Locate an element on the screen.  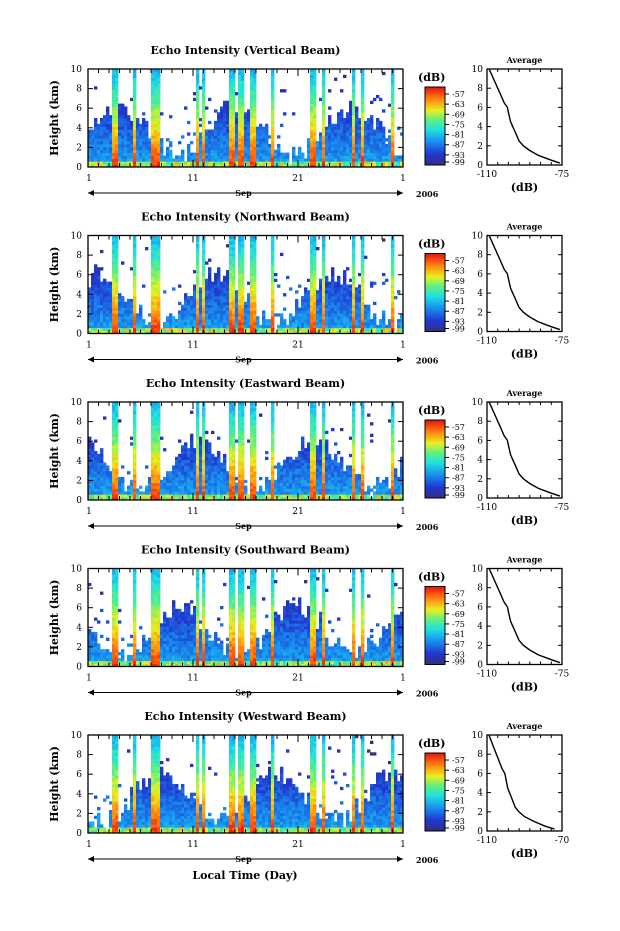
colorbar-tick-label: -99 is located at coordinates (458, 162).